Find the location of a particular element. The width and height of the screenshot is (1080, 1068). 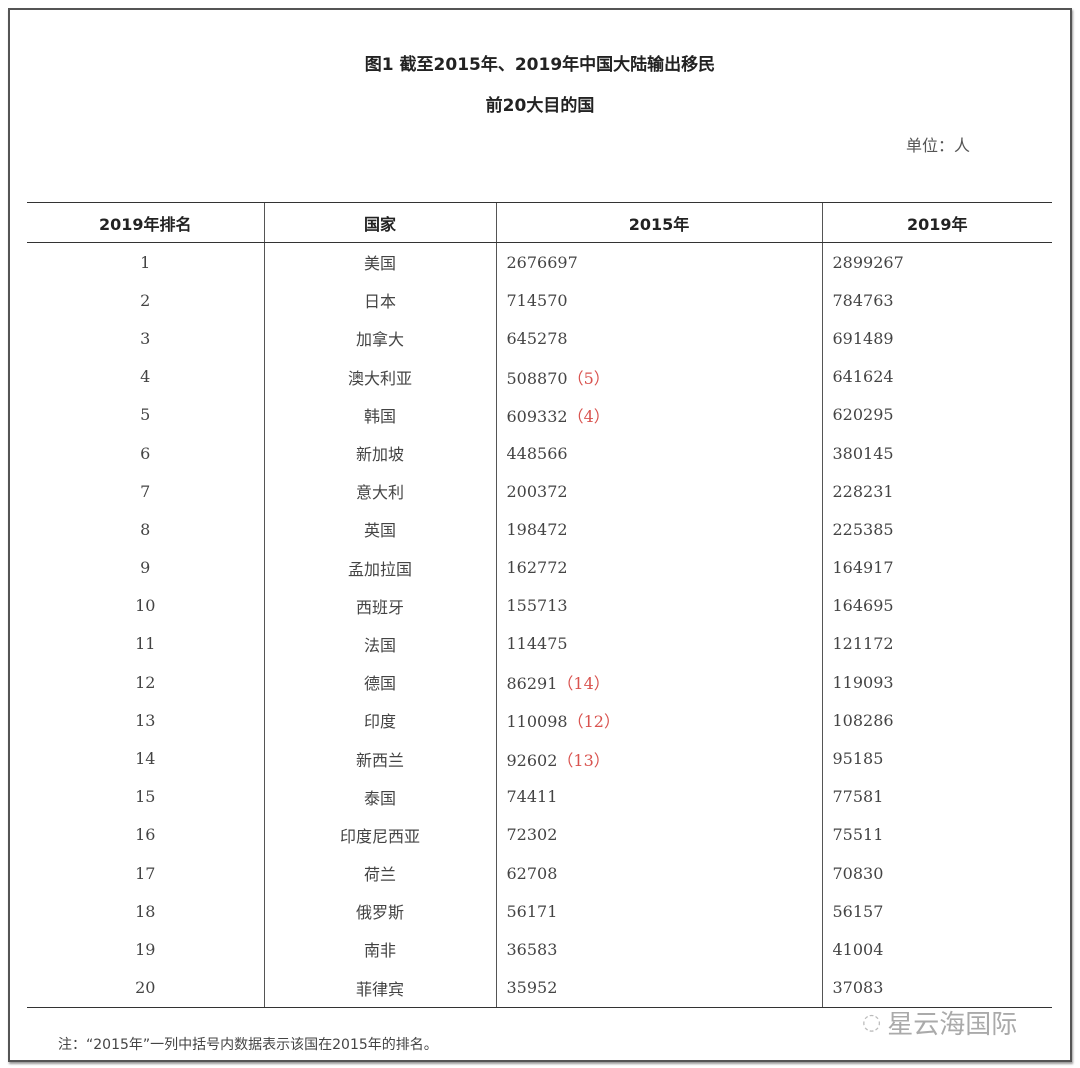

rank-2015: （4） is located at coordinates (588, 416).